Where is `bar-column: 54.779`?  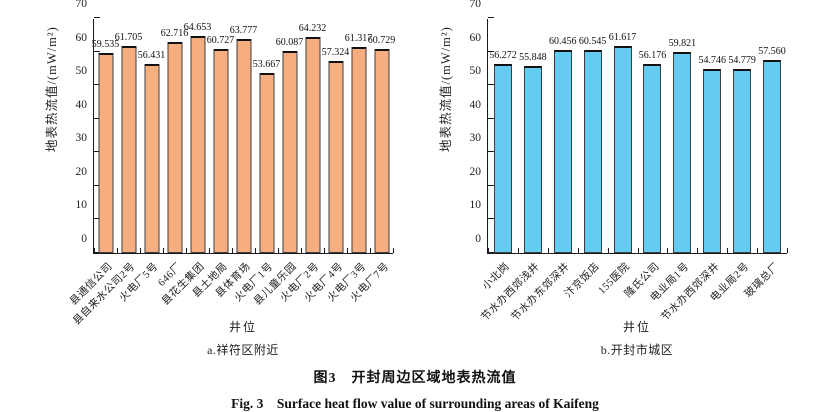
bar-column: 54.779 is located at coordinates (742, 136).